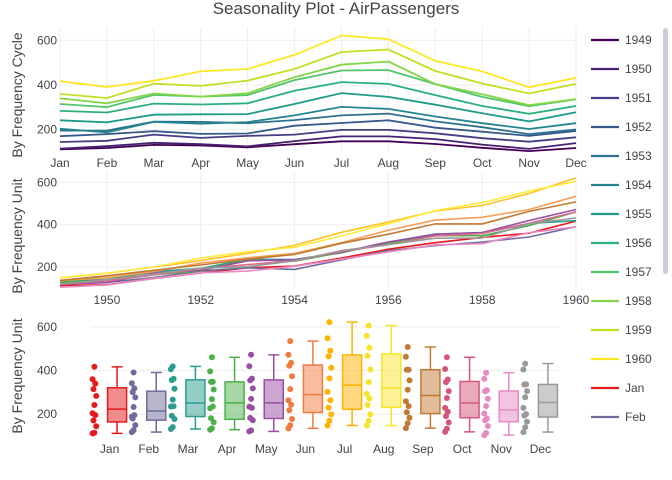 Image resolution: width=672 pixels, height=480 pixels. What do you see at coordinates (344, 449) in the screenshot?
I see `x-tick-label: Jul` at bounding box center [344, 449].